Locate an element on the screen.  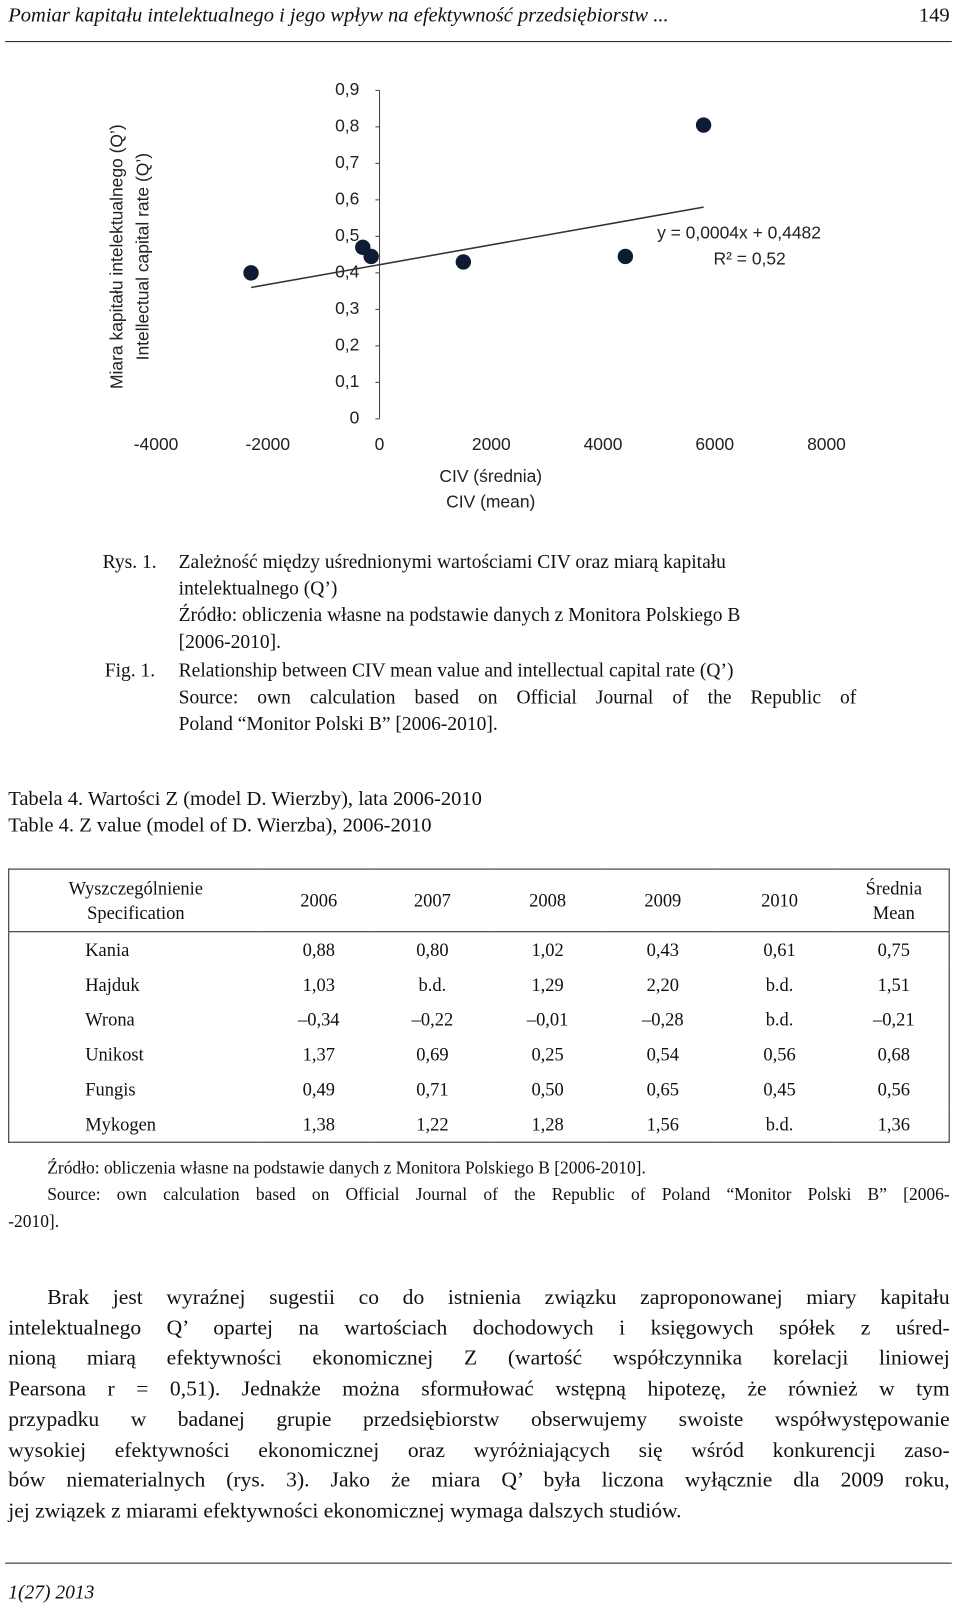
value-cell: 1,22 is located at coordinates (432, 1123).